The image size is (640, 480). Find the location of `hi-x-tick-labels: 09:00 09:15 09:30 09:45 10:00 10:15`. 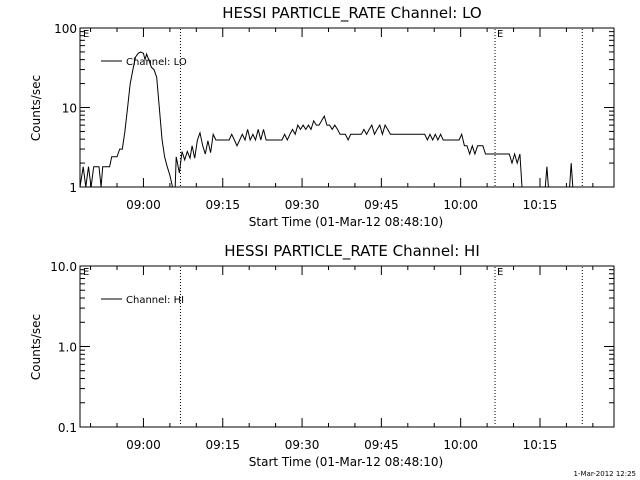

hi-x-tick-labels: 09:00 09:15 09:30 09:45 10:00 10:15 is located at coordinates (341, 445).